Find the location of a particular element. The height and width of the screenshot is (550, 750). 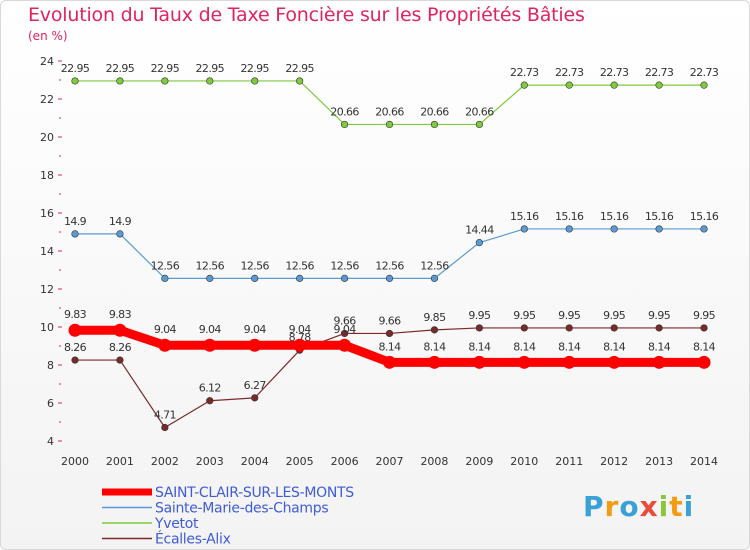

legend-label: Sainte-Marie-des-Champs is located at coordinates (241, 509).